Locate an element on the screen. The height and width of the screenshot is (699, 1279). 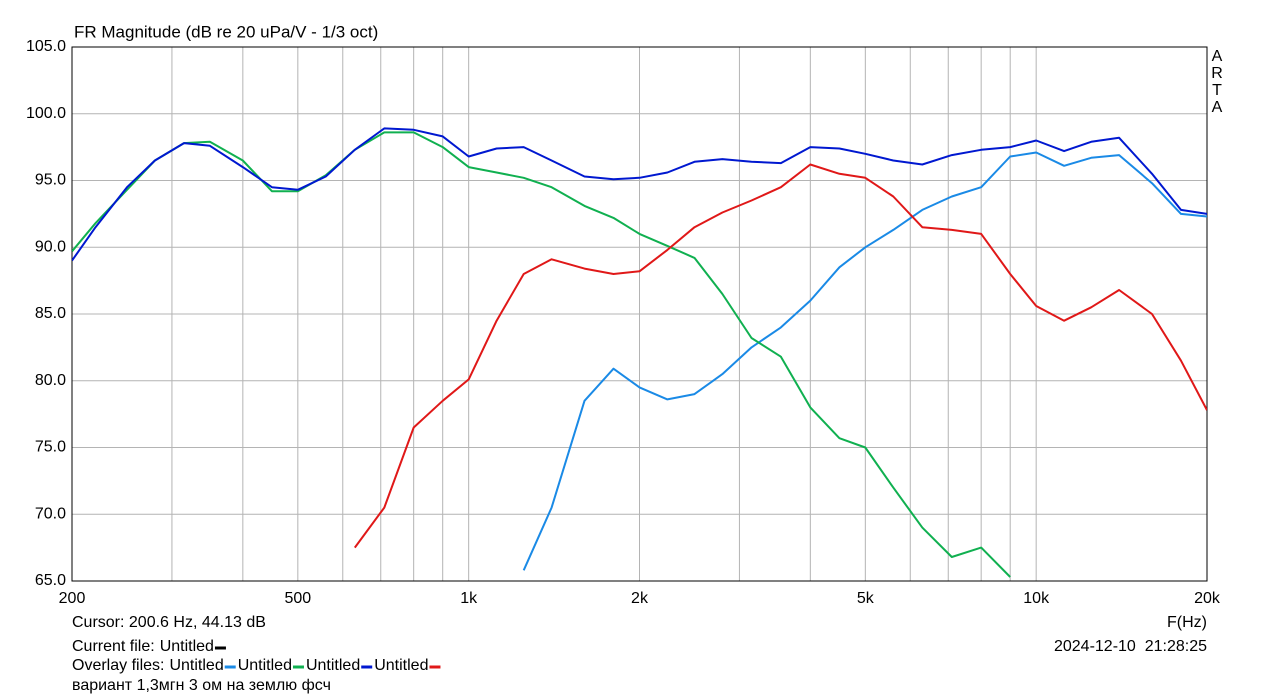
y-tick-label: 65.0 is located at coordinates (50, 580).